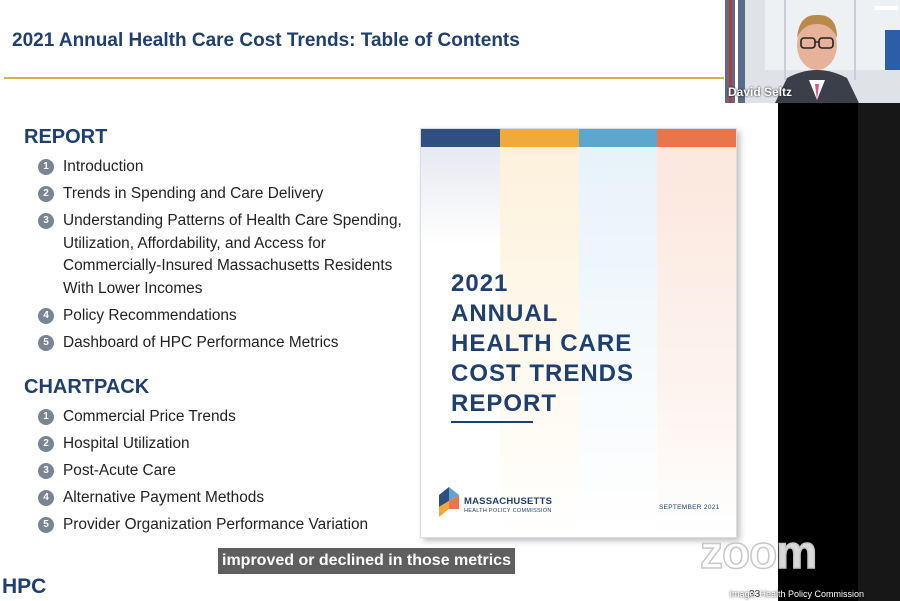 This screenshot has width=900, height=601. What do you see at coordinates (223, 167) in the screenshot?
I see `toc-item: 1 Introduction` at bounding box center [223, 167].